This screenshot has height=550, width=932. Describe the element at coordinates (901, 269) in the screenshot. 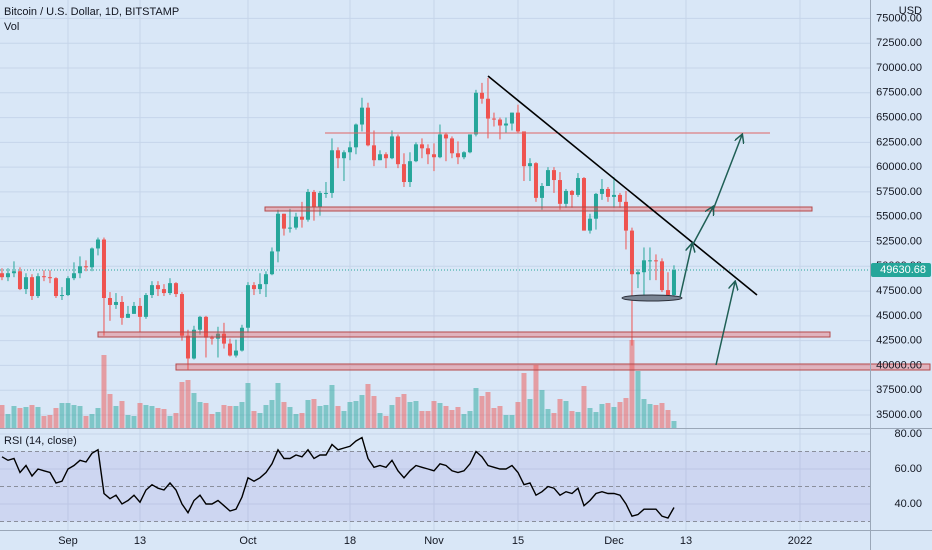

I see `last-price-tag` at that location.